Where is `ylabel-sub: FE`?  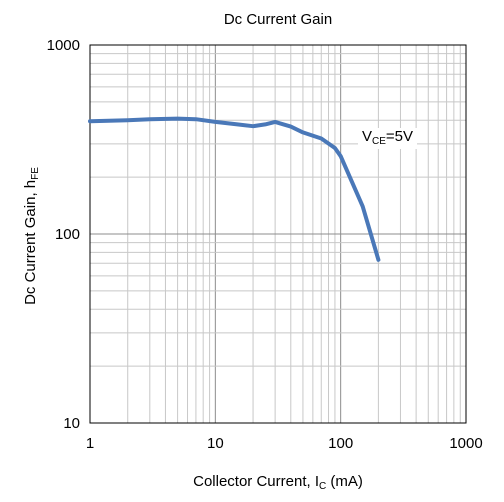 ylabel-sub: FE is located at coordinates (35, 173).